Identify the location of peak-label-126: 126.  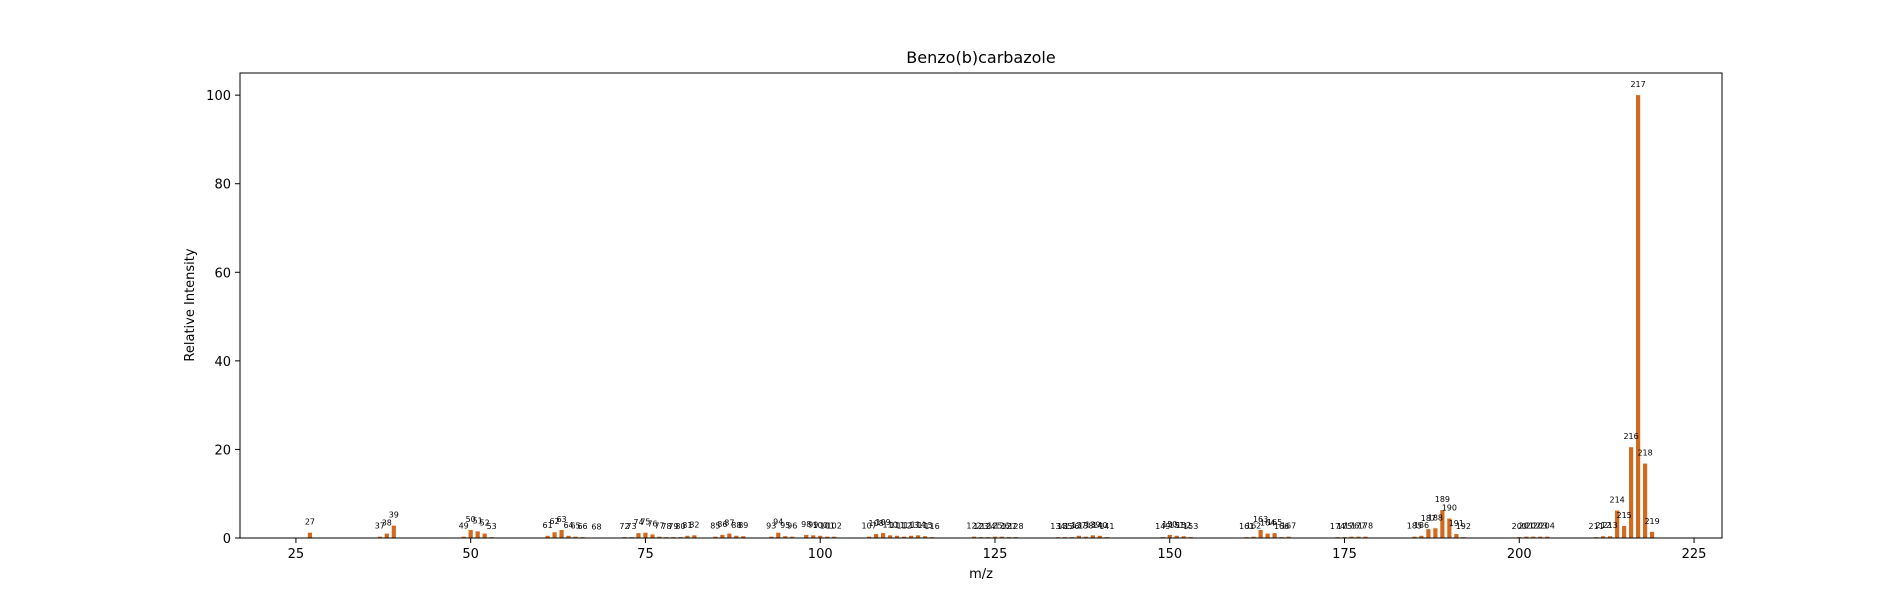
(1001, 526).